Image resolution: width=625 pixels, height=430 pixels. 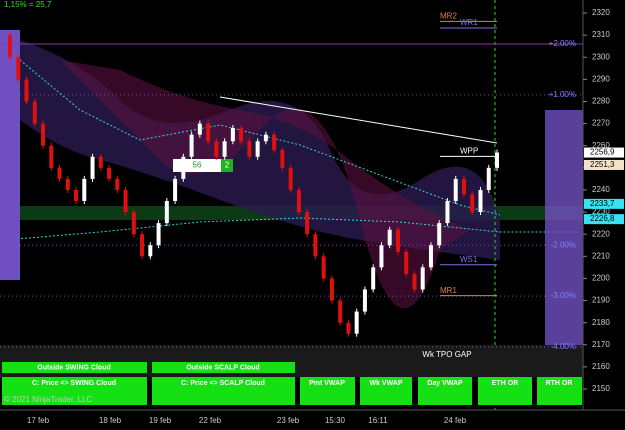 What do you see at coordinates (288, 420) in the screenshot?
I see `x-tick-label: 23 feb` at bounding box center [288, 420].